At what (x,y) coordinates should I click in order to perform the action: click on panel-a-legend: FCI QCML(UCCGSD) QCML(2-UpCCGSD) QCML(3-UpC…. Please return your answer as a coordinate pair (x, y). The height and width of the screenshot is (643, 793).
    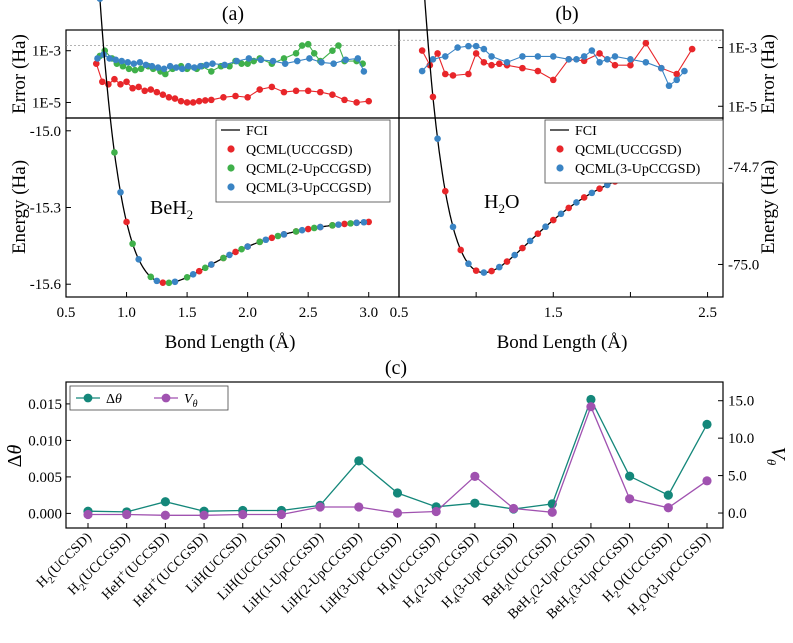
    Looking at the image, I should click on (303, 161).